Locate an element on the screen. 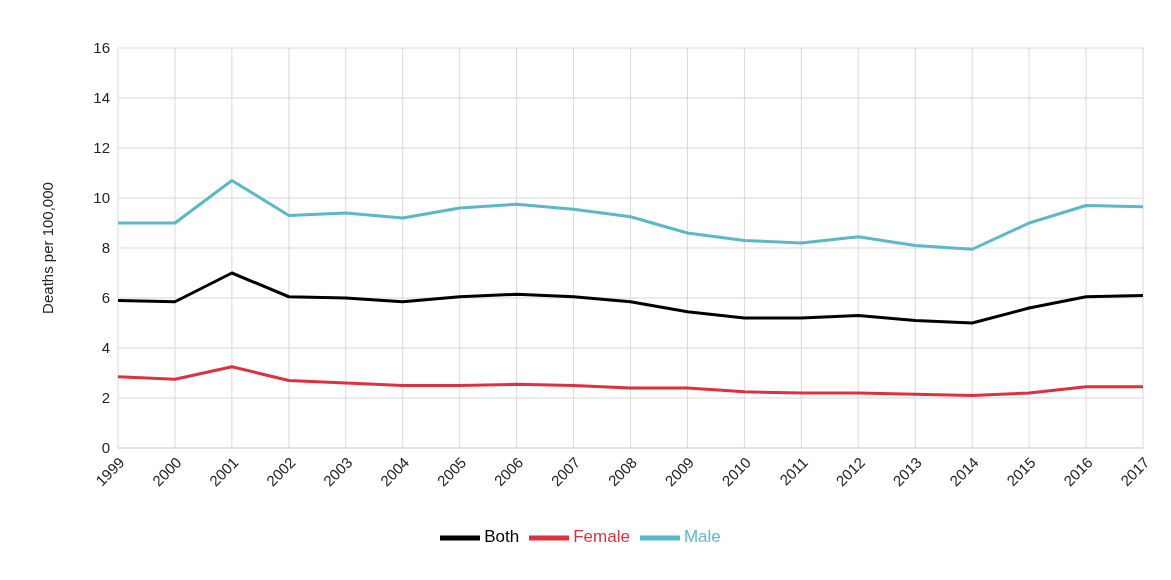  y-tick-label: 16 is located at coordinates (101, 48).